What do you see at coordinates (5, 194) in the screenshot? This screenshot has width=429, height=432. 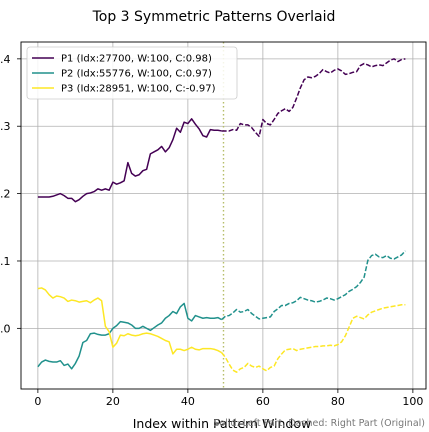 I see `y-tick-label: .2` at bounding box center [5, 194].